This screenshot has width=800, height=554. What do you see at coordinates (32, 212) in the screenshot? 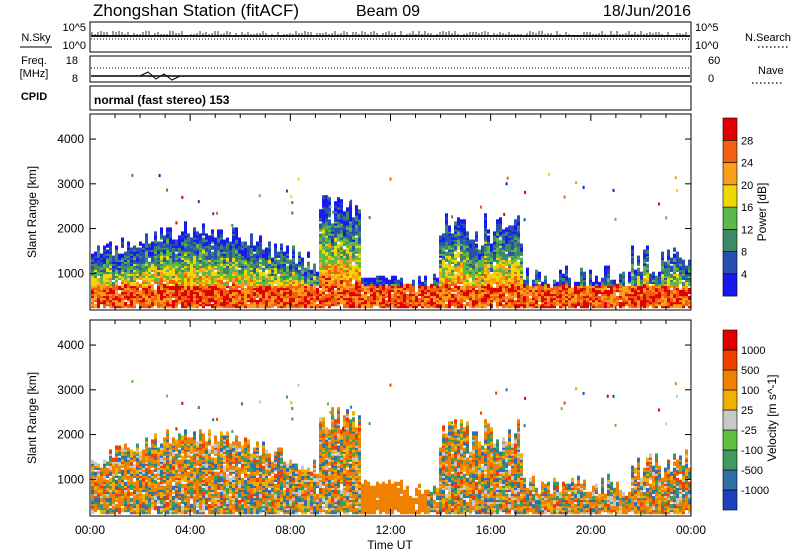
I see `power-ylabel: Slant Range [km]` at bounding box center [32, 212].